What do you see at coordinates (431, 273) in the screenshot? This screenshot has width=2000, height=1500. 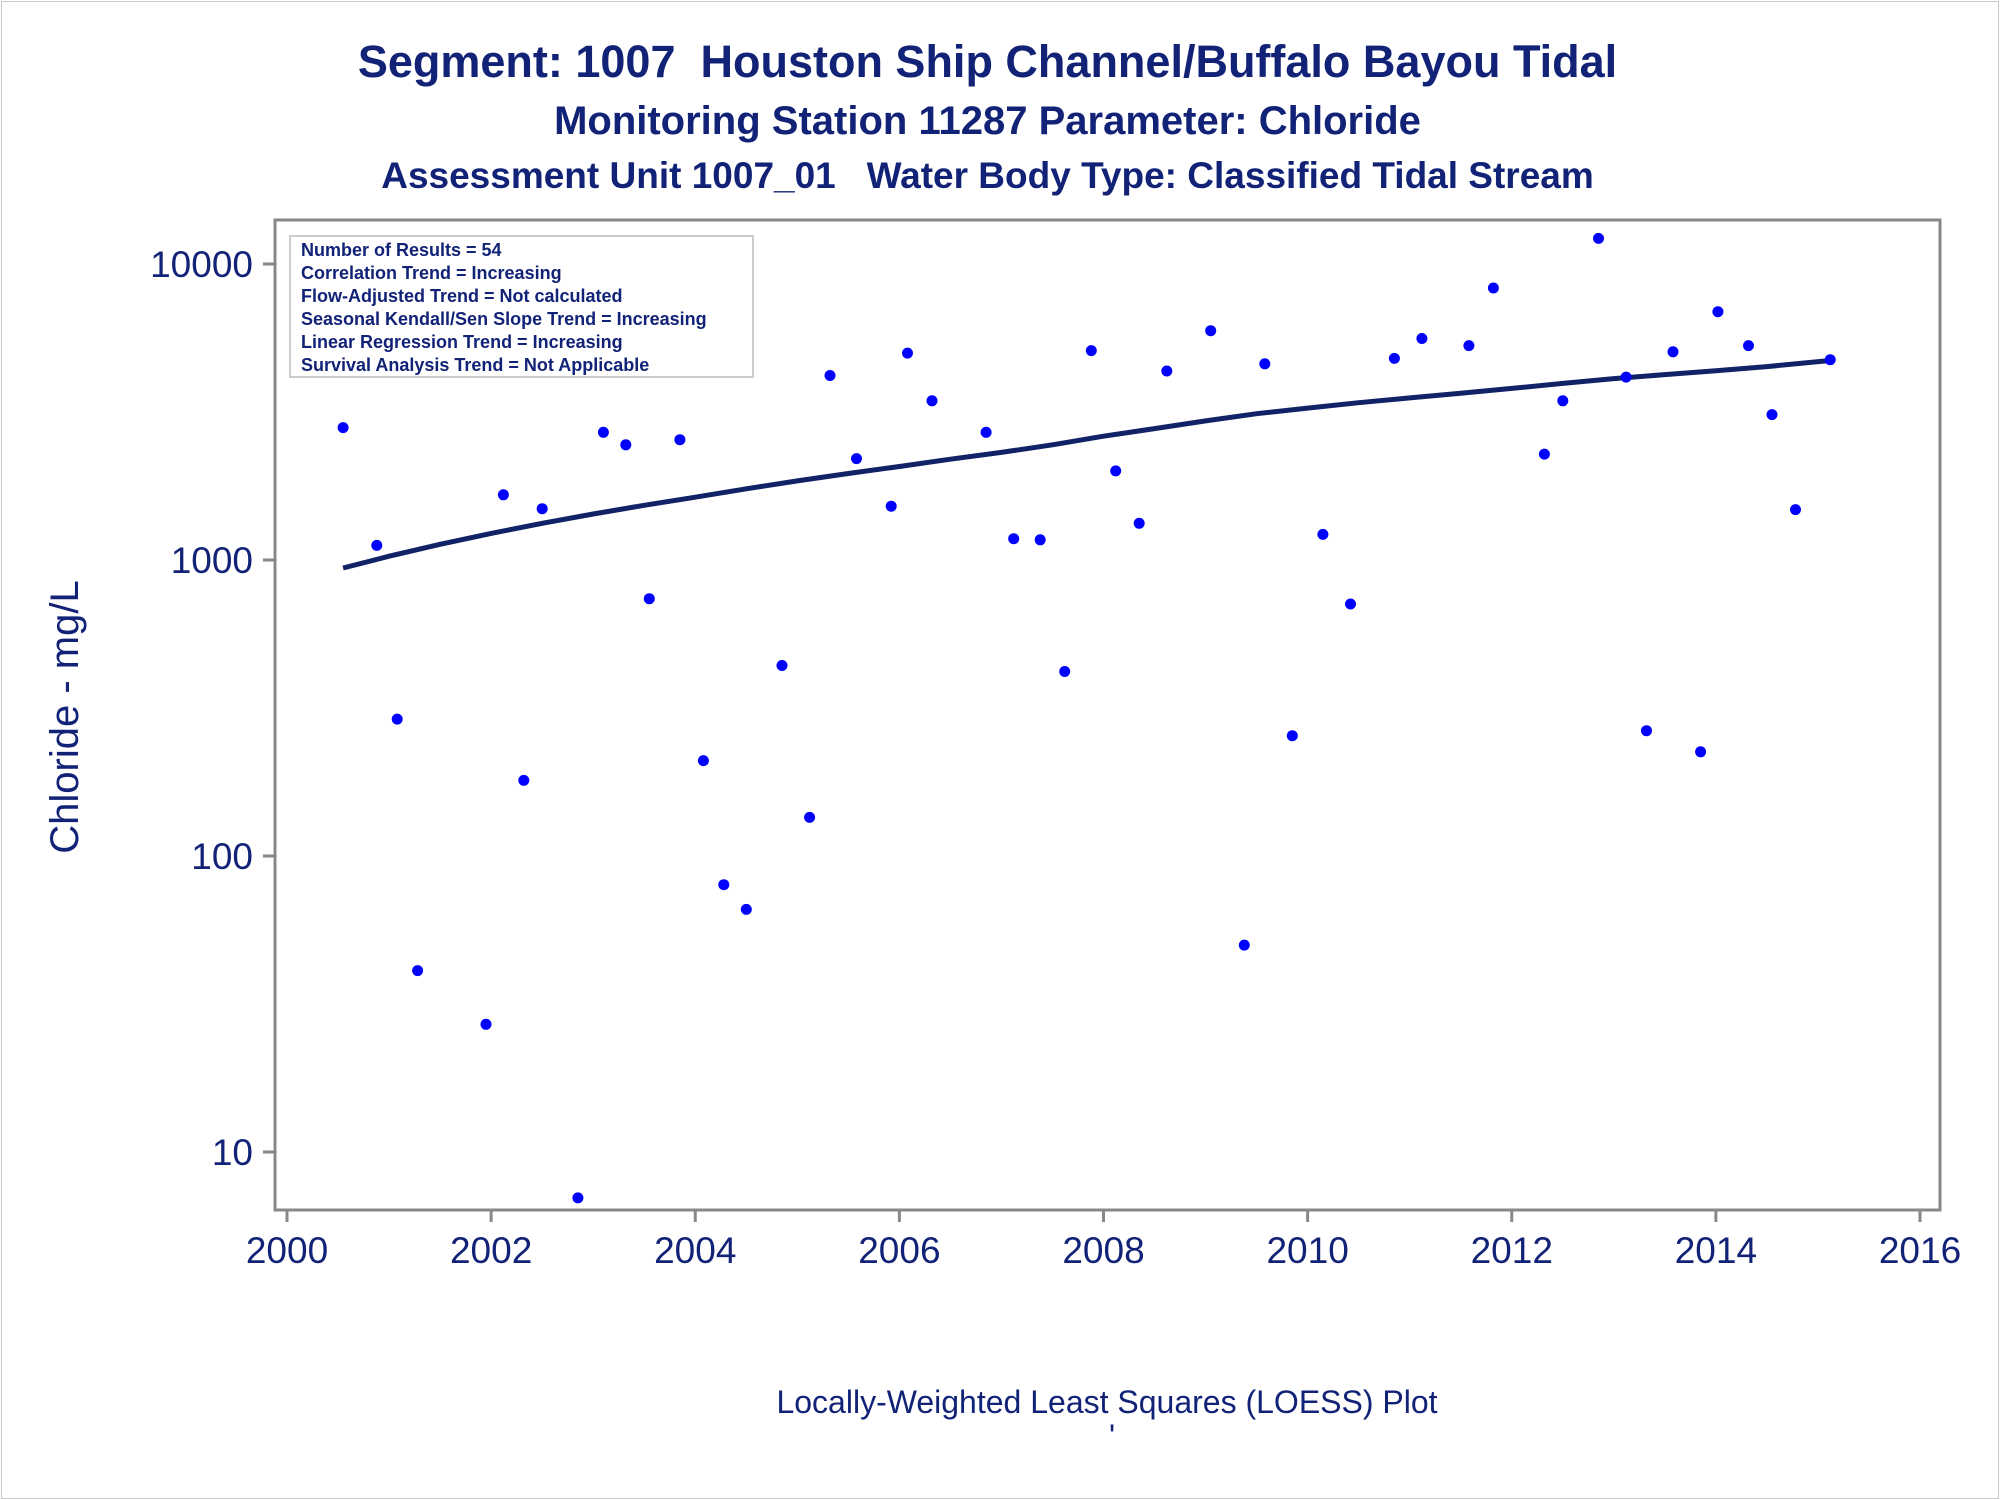 I see `statistics-inset-line: Correlation Trend = Increasing` at bounding box center [431, 273].